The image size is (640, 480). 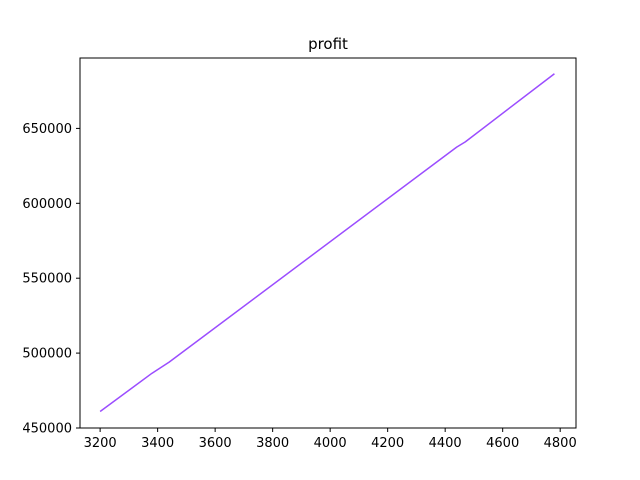 I want to click on x-tick-label: 4400, so click(x=445, y=443).